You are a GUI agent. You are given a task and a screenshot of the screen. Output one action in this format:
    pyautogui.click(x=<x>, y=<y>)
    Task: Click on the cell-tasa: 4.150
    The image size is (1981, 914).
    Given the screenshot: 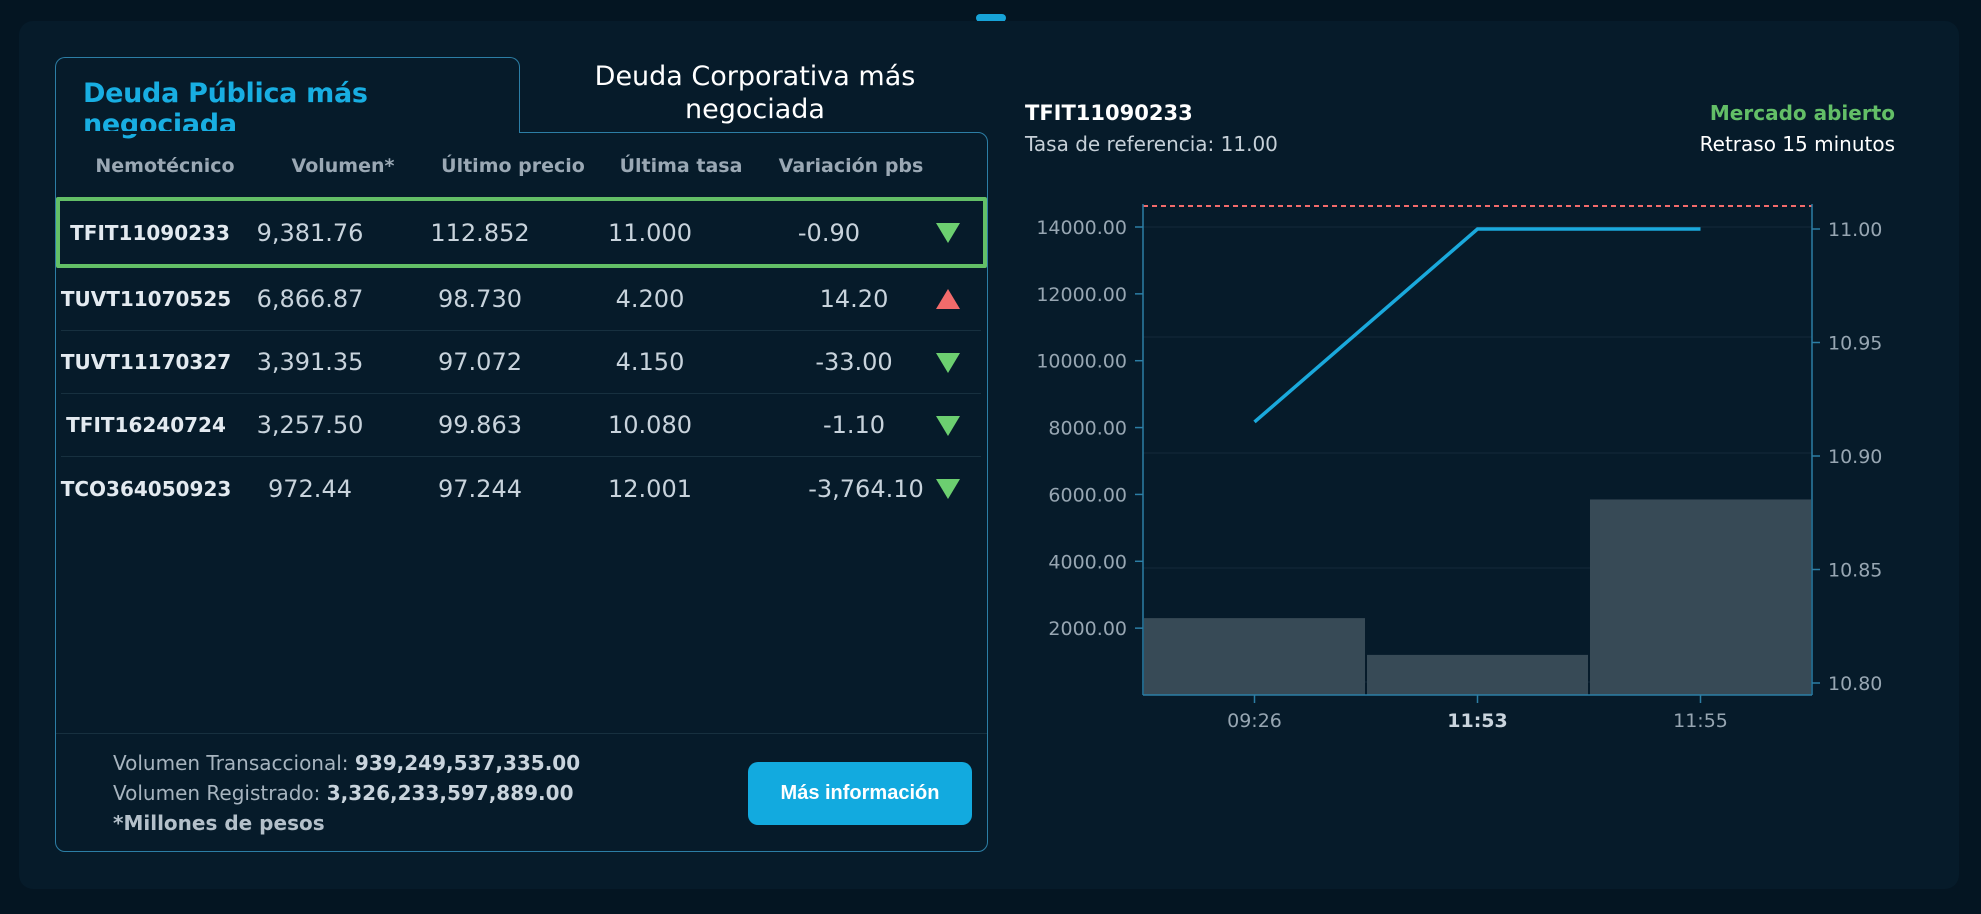 What is the action you would take?
    pyautogui.click(x=650, y=362)
    